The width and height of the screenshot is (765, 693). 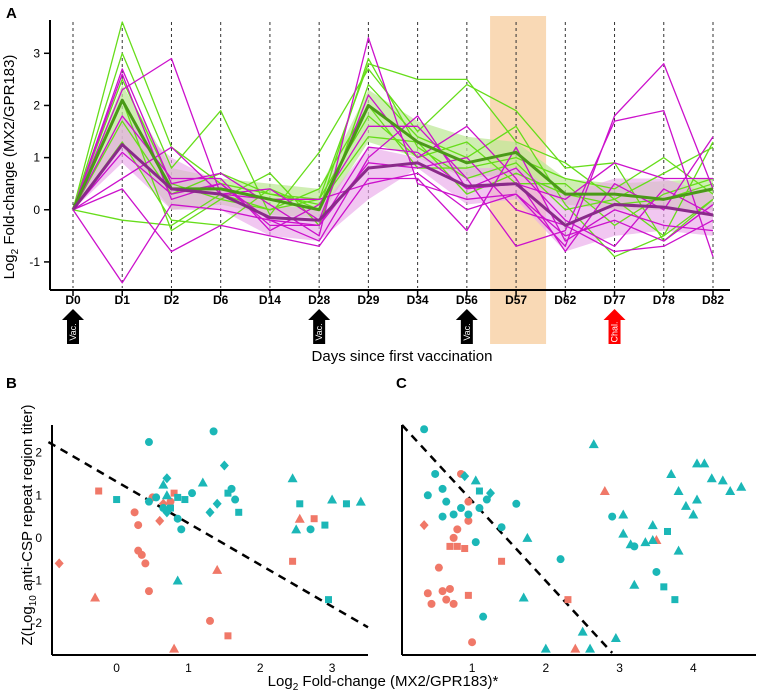 I want to click on x-tick-label-D62: D62, so click(x=565, y=300).